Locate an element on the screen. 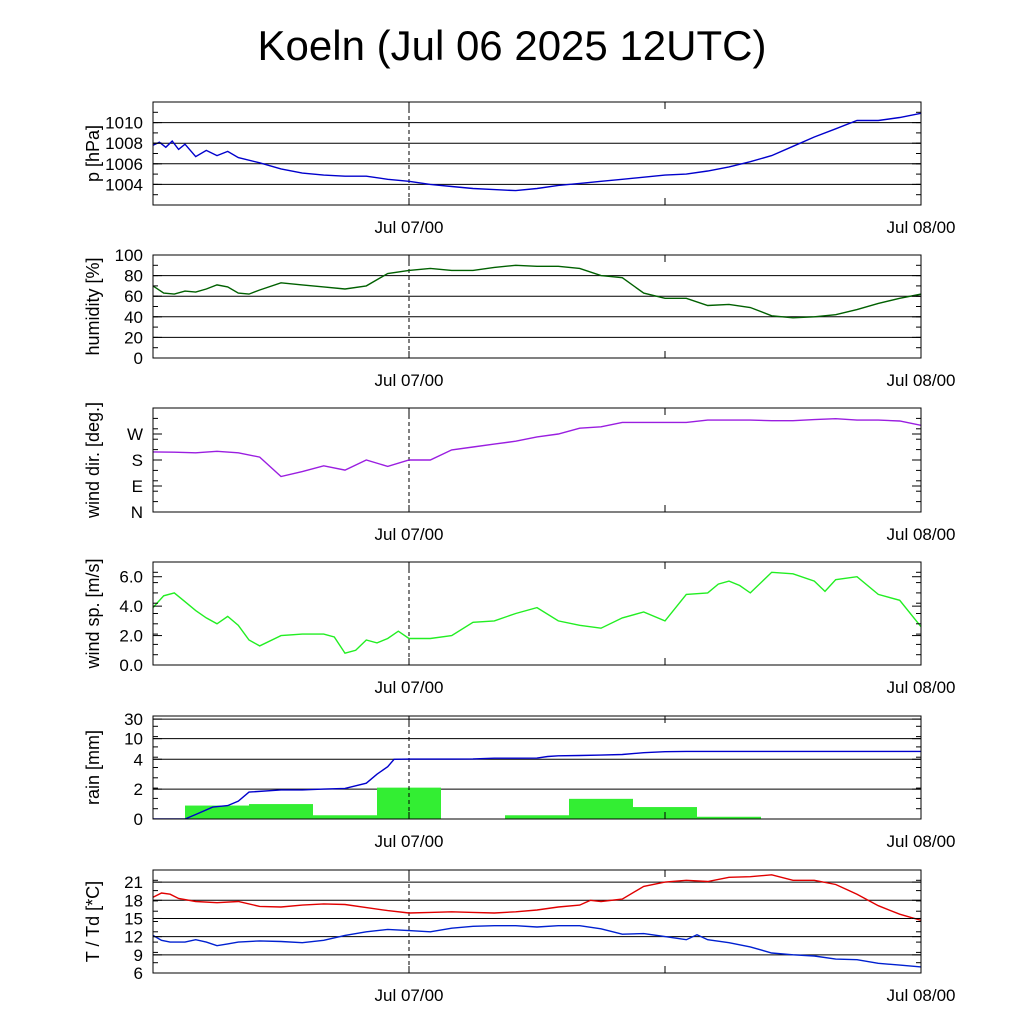 Image resolution: width=1024 pixels, height=1024 pixels. y-tick-label: 4.0 is located at coordinates (131, 606).